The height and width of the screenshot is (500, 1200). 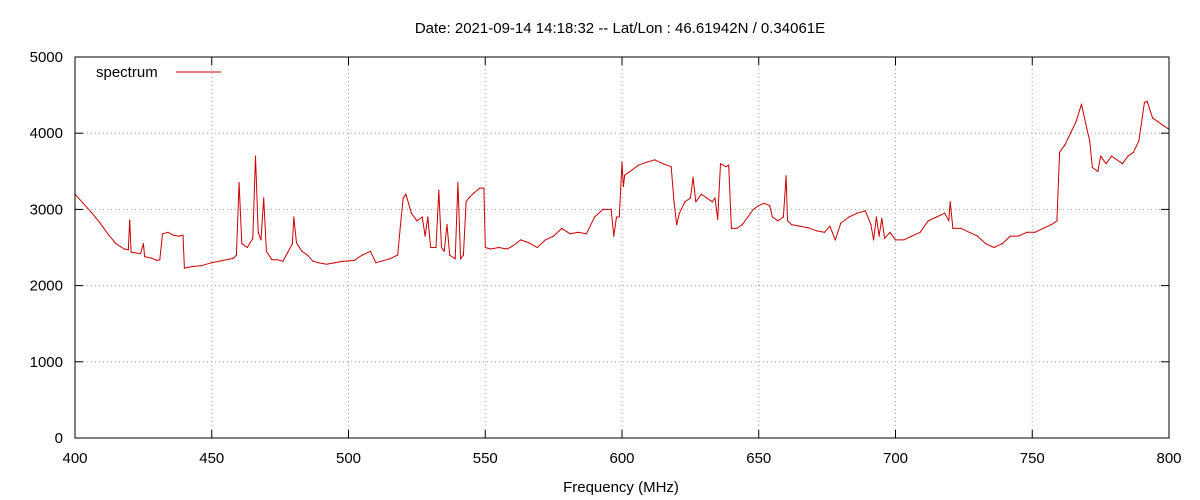 What do you see at coordinates (621, 458) in the screenshot?
I see `x-tick-label: 600` at bounding box center [621, 458].